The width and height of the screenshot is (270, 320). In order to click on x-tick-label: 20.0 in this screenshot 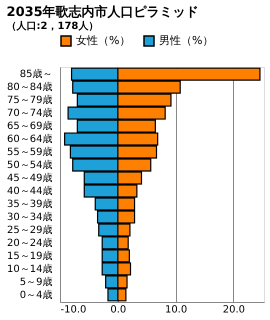, I will do `click(234, 310)`.